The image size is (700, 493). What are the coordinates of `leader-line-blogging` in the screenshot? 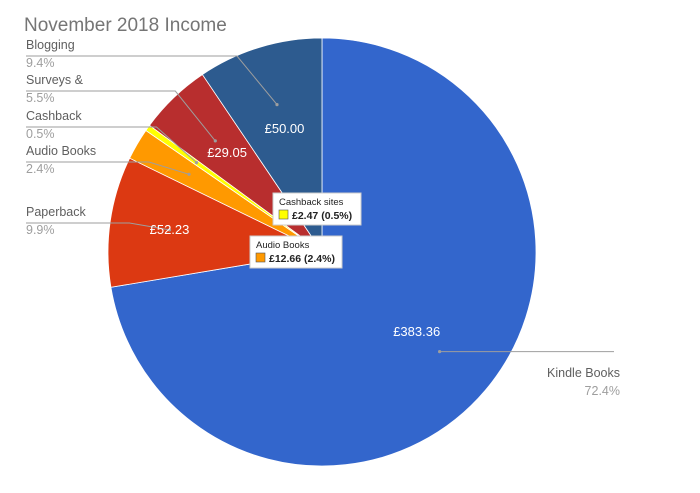 It's located at (152, 80).